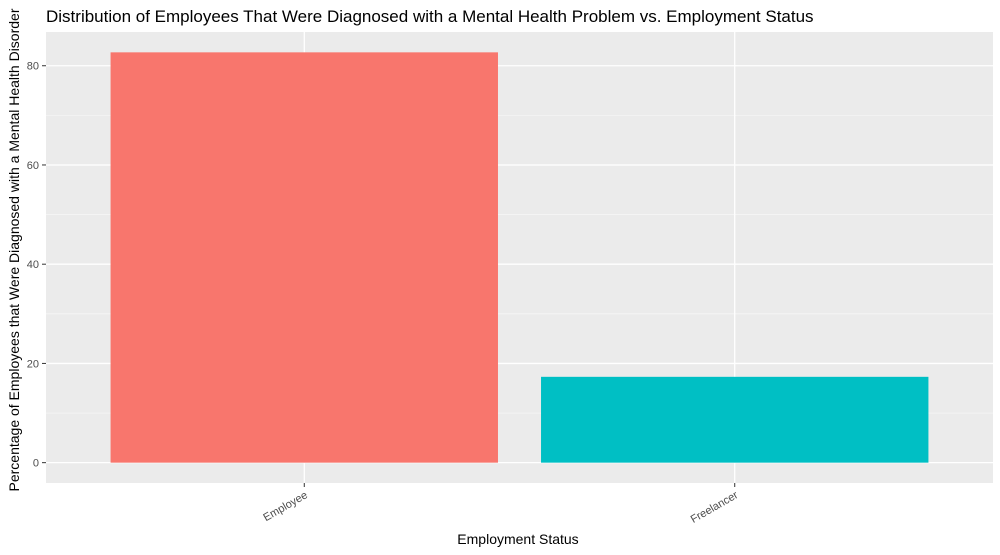 Image resolution: width=1000 pixels, height=555 pixels. What do you see at coordinates (501, 504) in the screenshot?
I see `x-axis: Employee Freelancer` at bounding box center [501, 504].